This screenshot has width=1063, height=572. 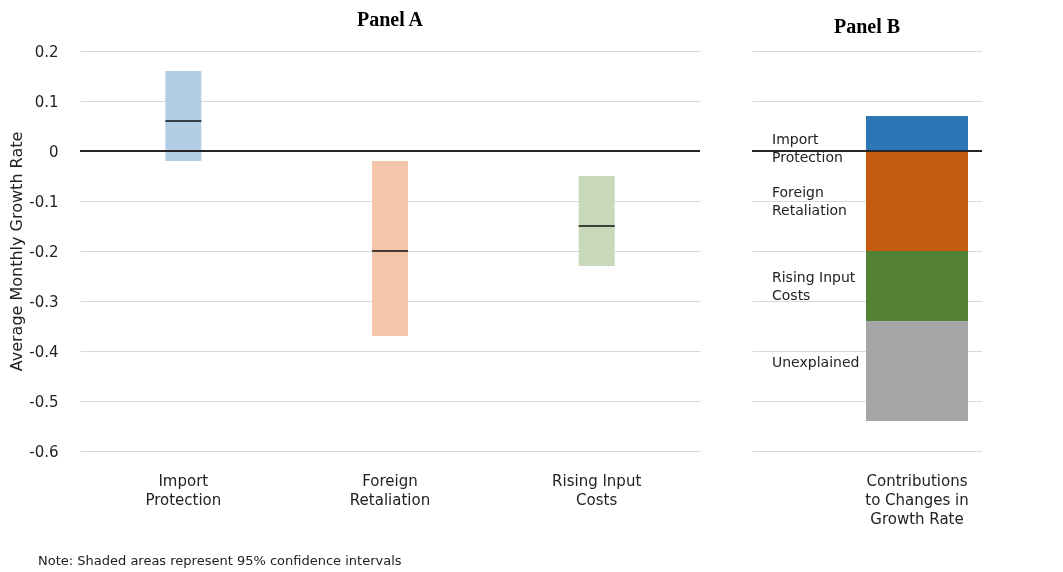 I want to click on series-label: Unexplained, so click(x=816, y=362).